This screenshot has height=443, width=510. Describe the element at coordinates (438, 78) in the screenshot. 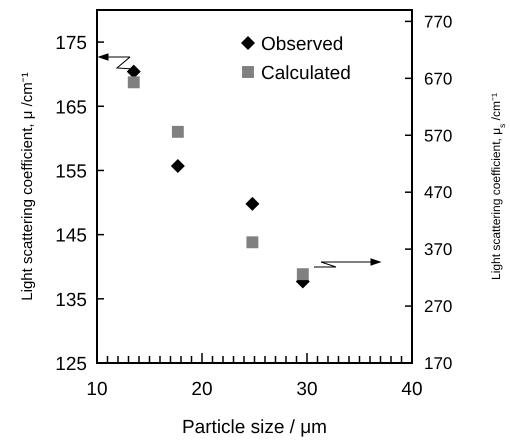

I see `y2-tick-label: 670` at that location.